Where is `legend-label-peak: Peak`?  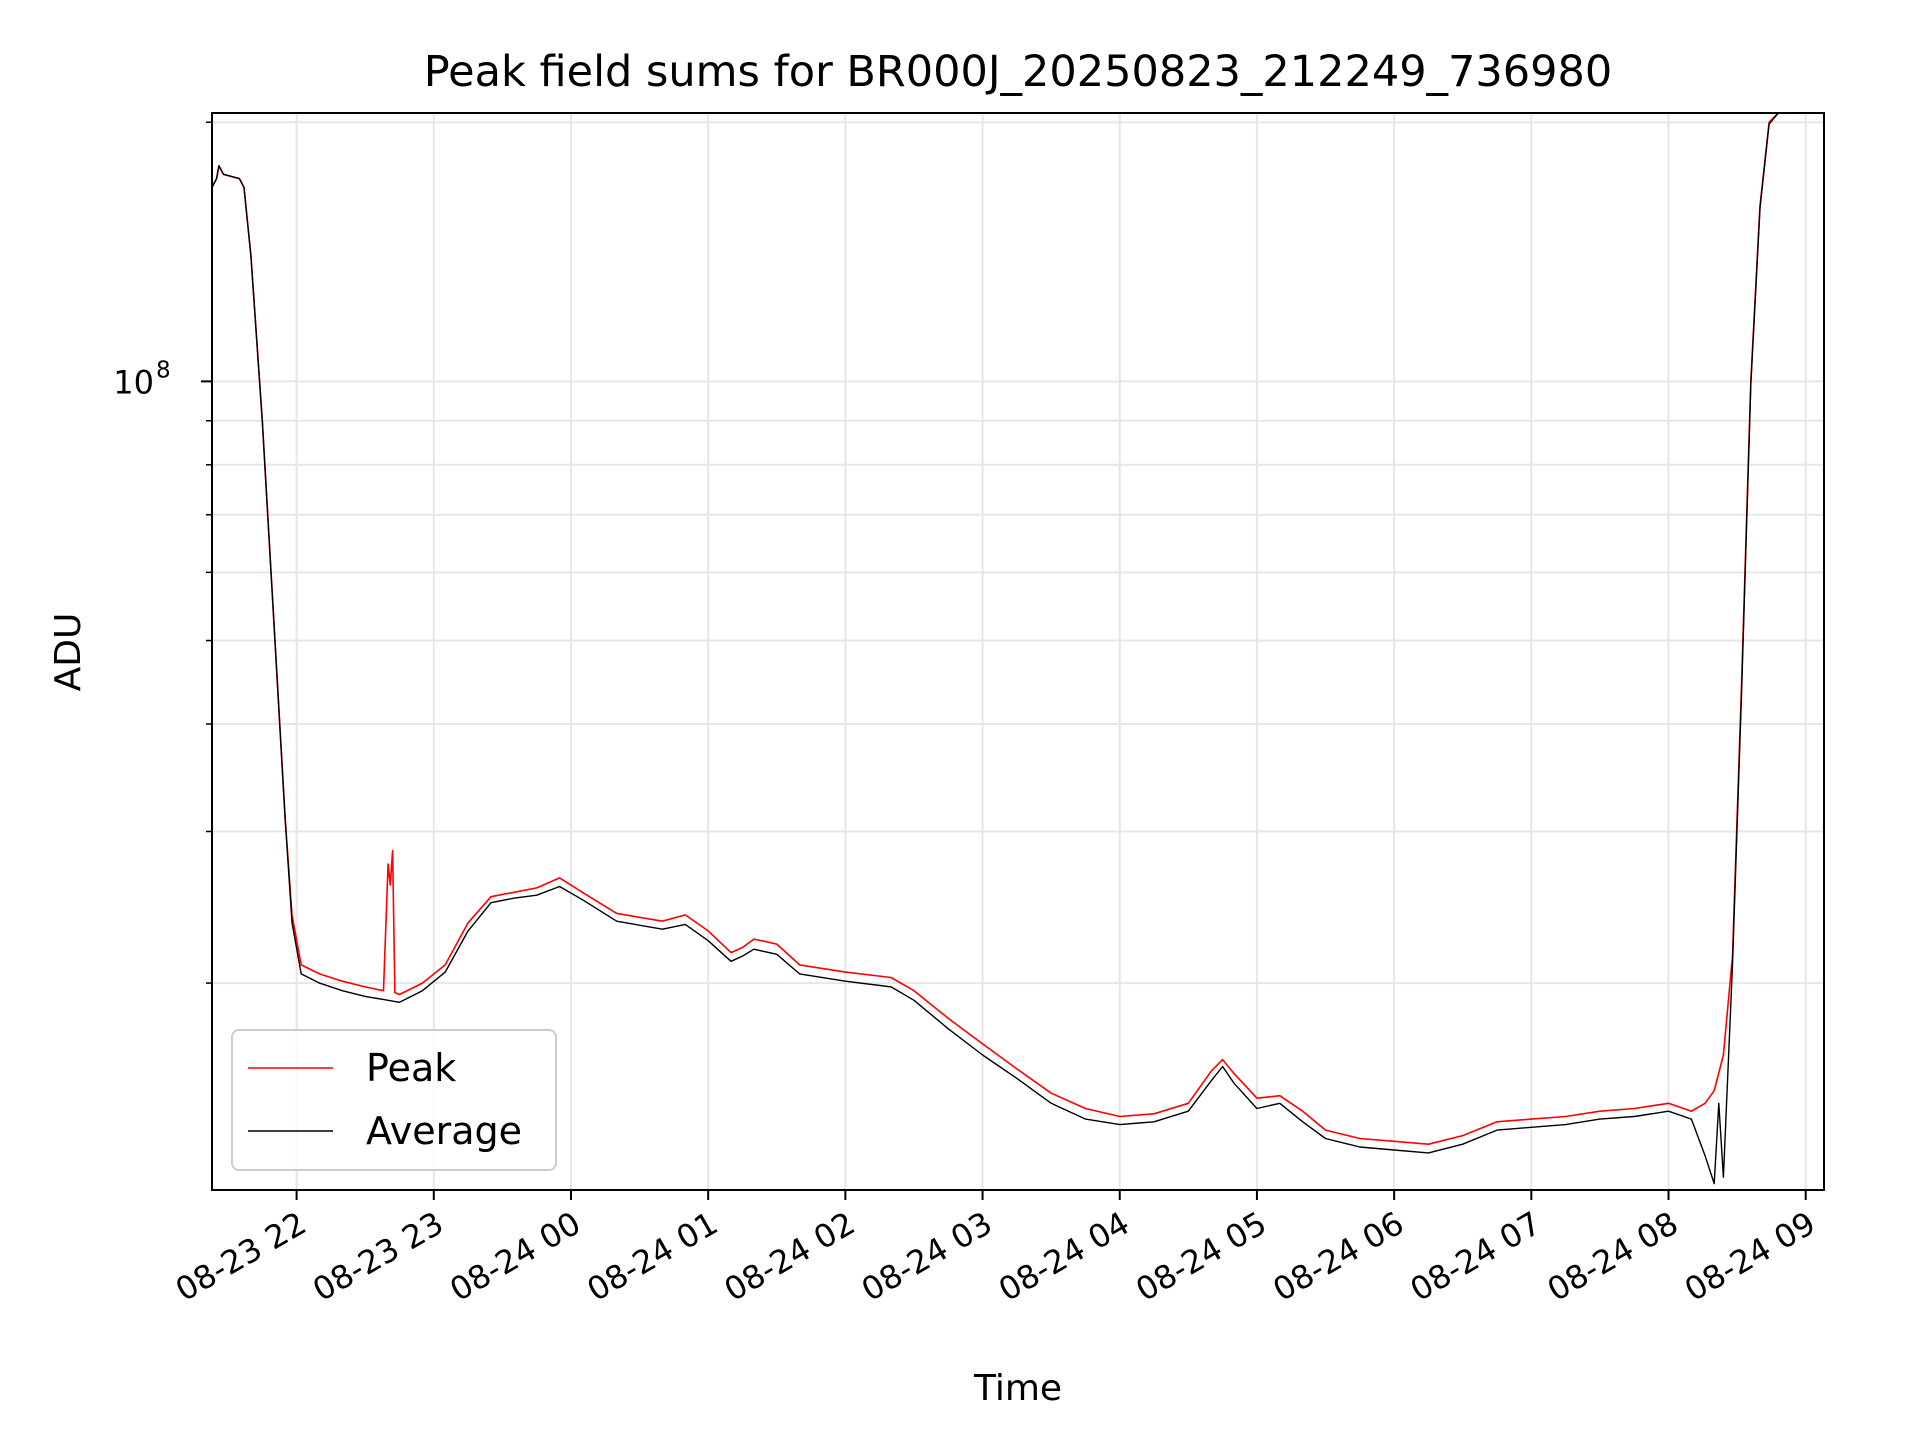
legend-label-peak: Peak is located at coordinates (411, 1068).